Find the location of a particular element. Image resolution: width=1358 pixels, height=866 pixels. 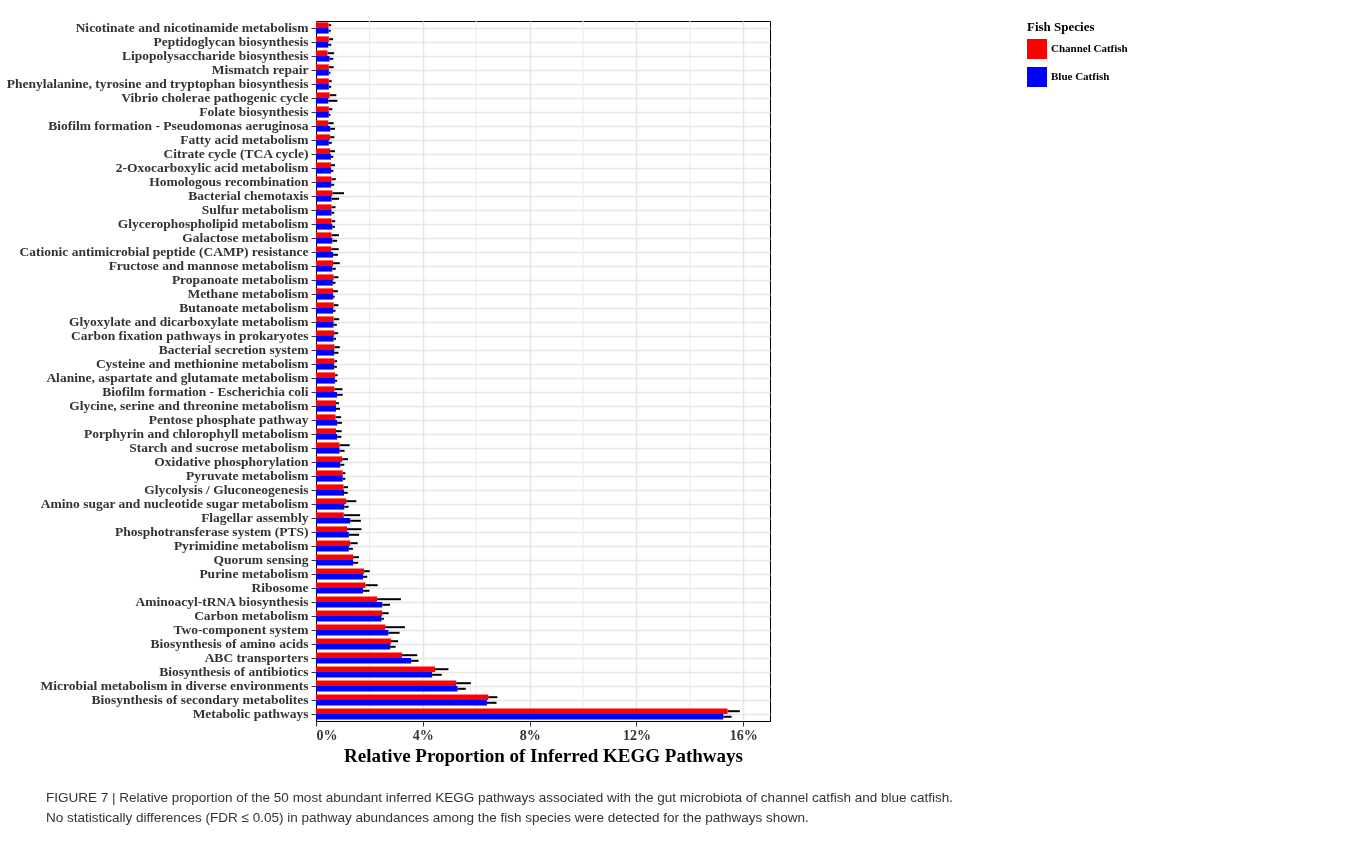

y-tick-label: Glyoxylate and dicarboxylate metabolism is located at coordinates (189, 321).